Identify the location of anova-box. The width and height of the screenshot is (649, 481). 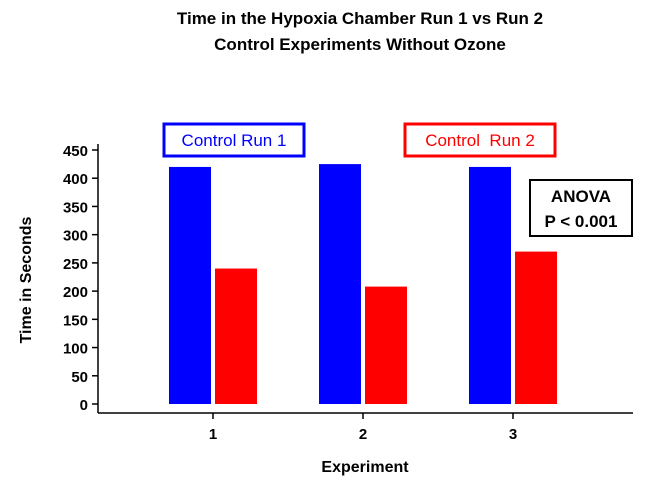
(581, 208).